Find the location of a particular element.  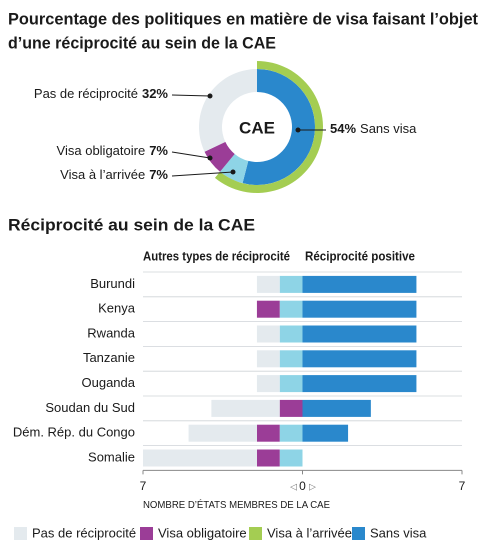

left-header: Autres types de réciprocité is located at coordinates (216, 255).